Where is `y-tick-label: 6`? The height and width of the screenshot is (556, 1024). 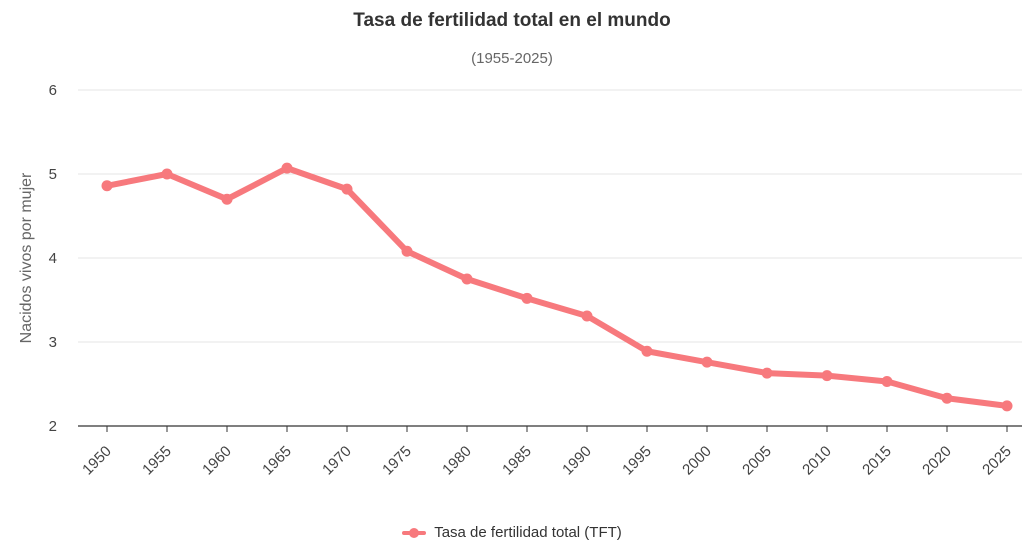 y-tick-label: 6 is located at coordinates (53, 90).